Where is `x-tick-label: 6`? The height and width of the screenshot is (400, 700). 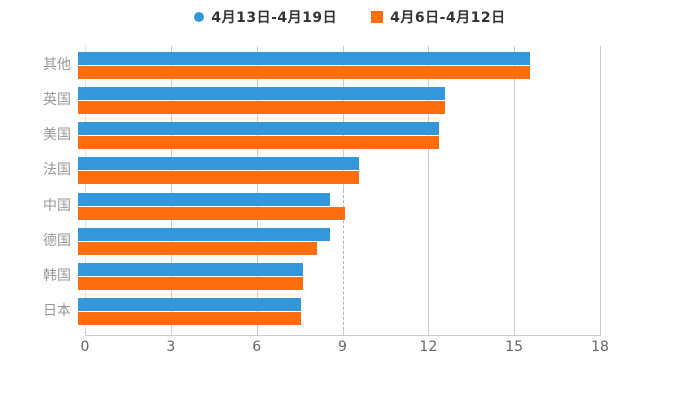
x-tick-label: 6 is located at coordinates (257, 347).